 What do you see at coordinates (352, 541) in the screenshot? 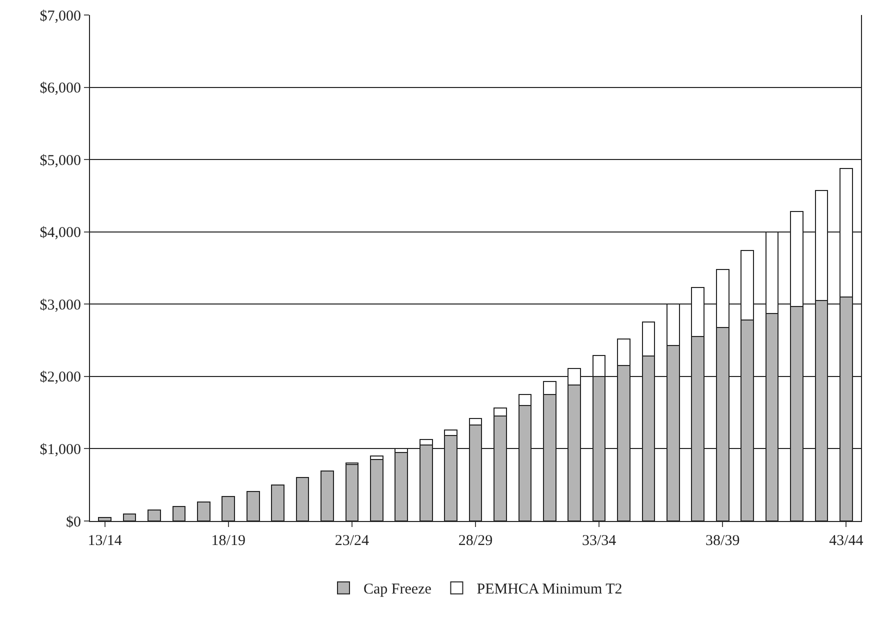
I see `x-tick-label: 23/24` at bounding box center [352, 541].